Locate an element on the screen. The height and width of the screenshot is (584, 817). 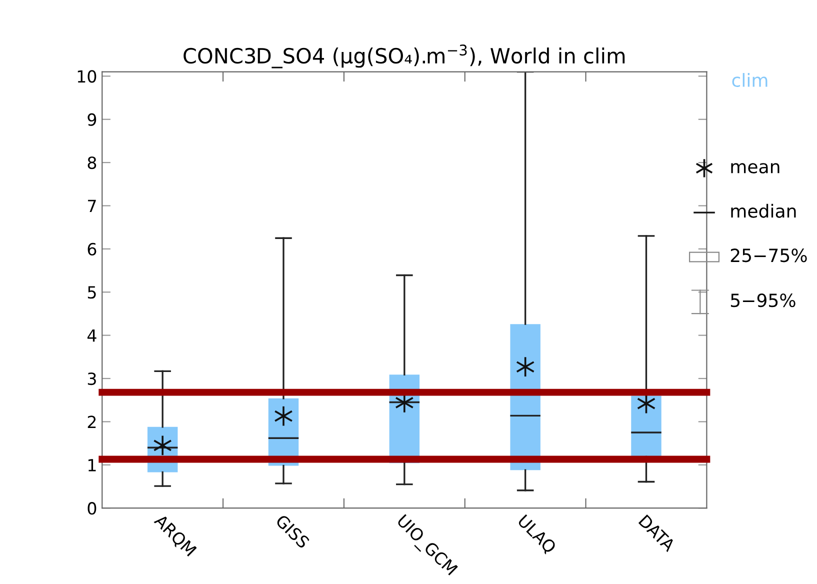
text: mean is located at coordinates (755, 168).